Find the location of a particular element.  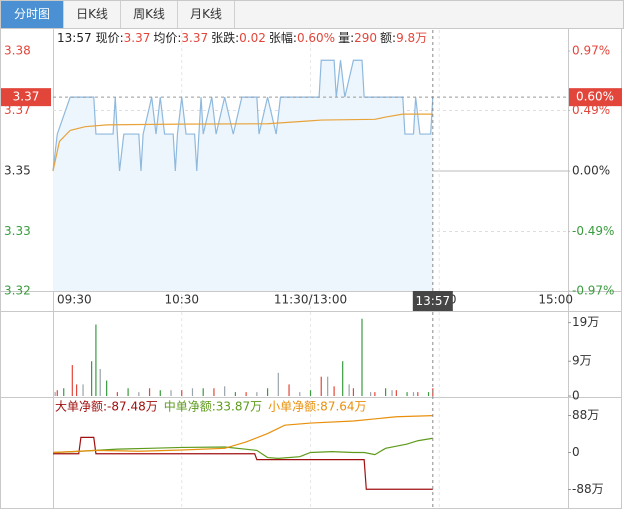

legend-label: 中单净额:33.87万 is located at coordinates (213, 406).